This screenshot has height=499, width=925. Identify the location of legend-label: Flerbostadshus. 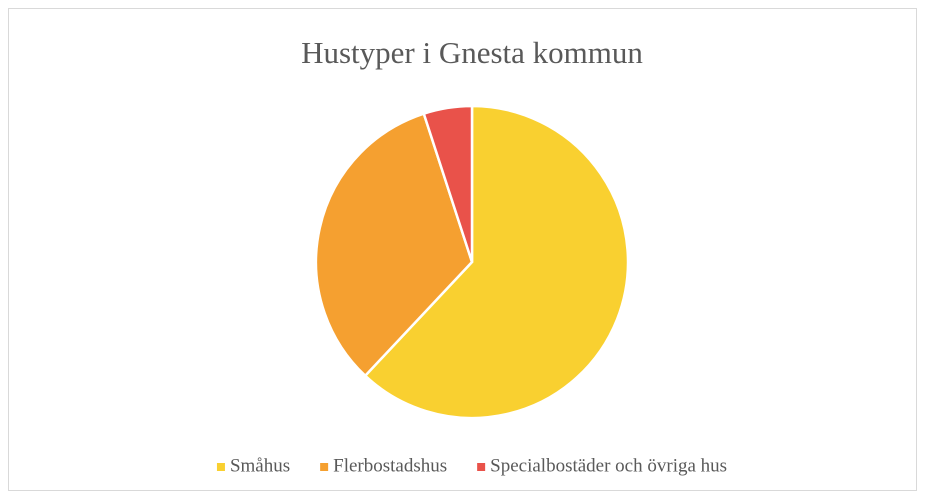
(390, 465).